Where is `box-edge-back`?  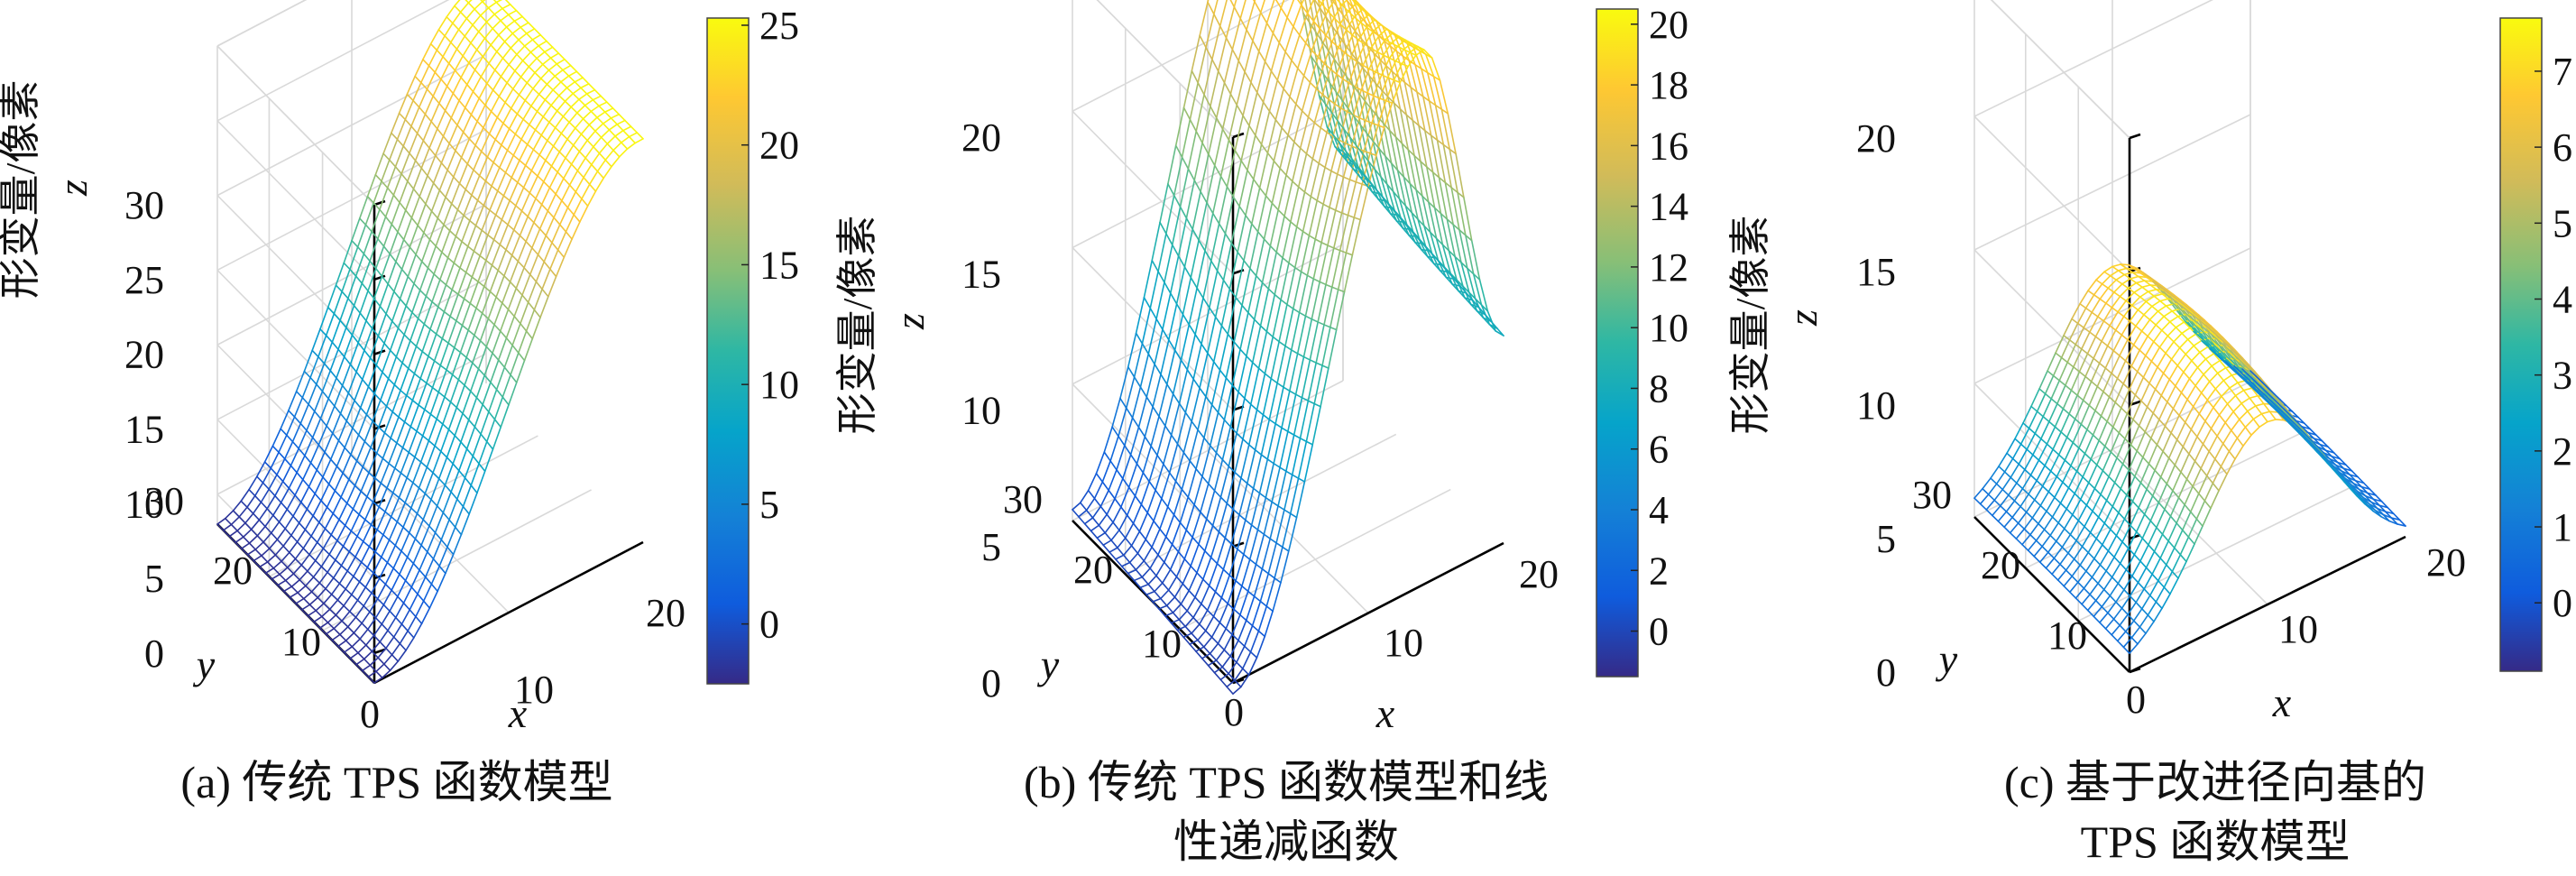
box-edge-back is located at coordinates (295, 125).